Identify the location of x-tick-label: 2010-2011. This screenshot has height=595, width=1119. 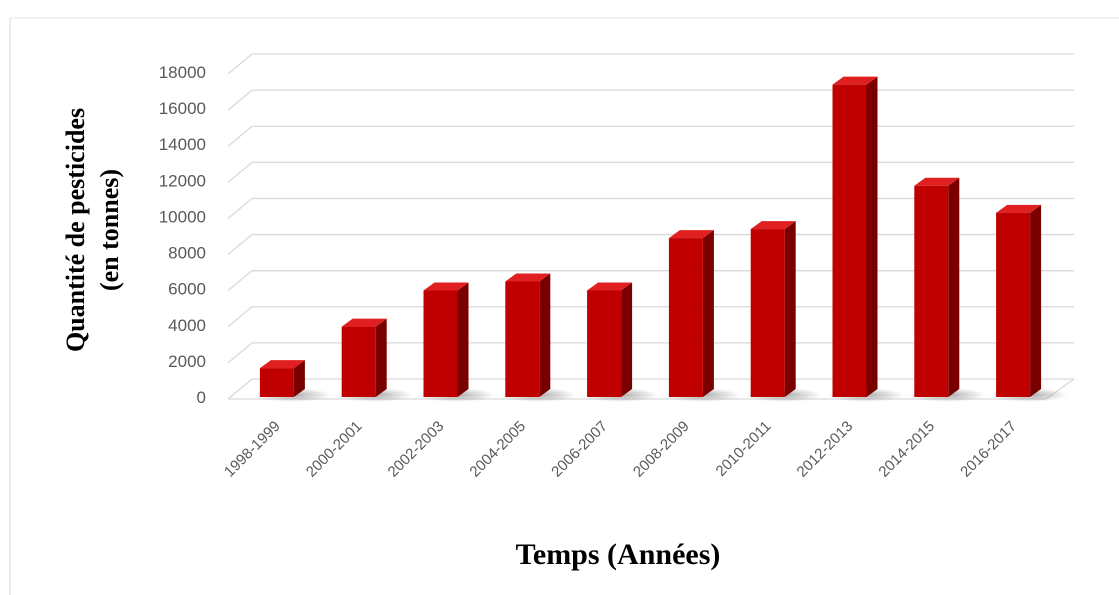
(744, 449).